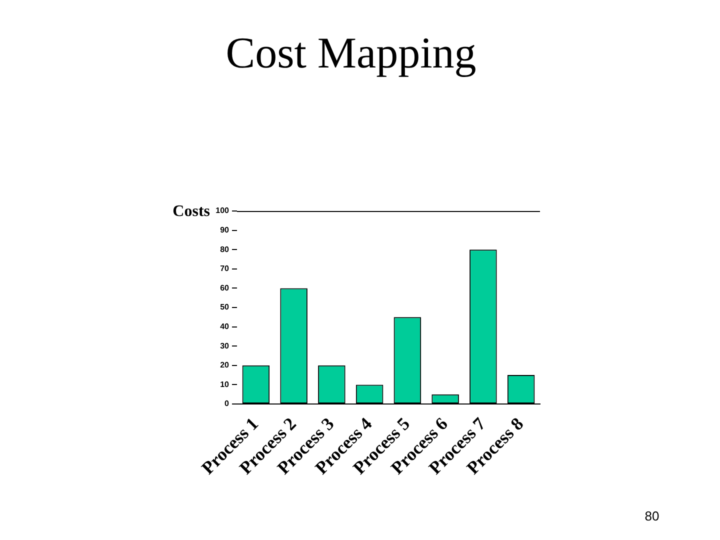  What do you see at coordinates (191, 211) in the screenshot?
I see `y-axis-title: Costs` at bounding box center [191, 211].